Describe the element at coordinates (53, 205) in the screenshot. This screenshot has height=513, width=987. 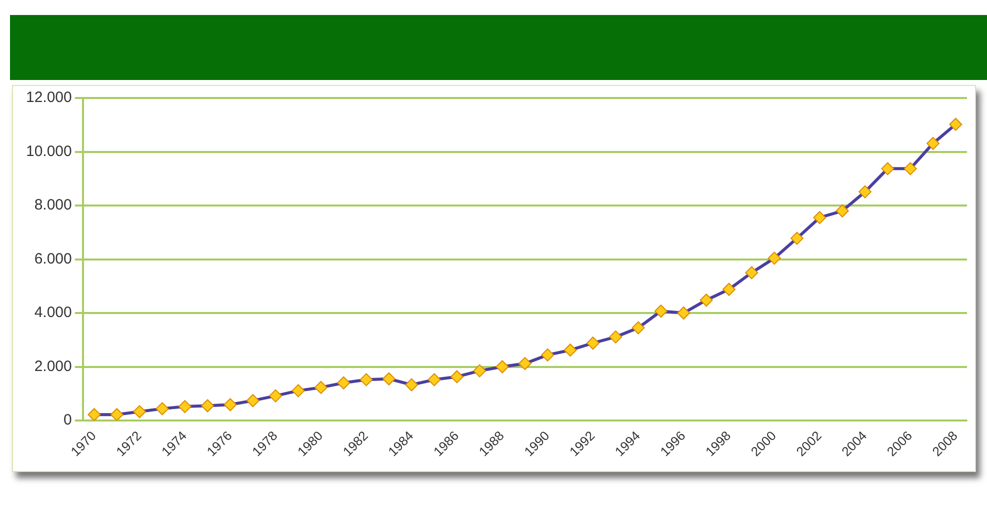
I see `y-tick-label: 8.000` at that location.